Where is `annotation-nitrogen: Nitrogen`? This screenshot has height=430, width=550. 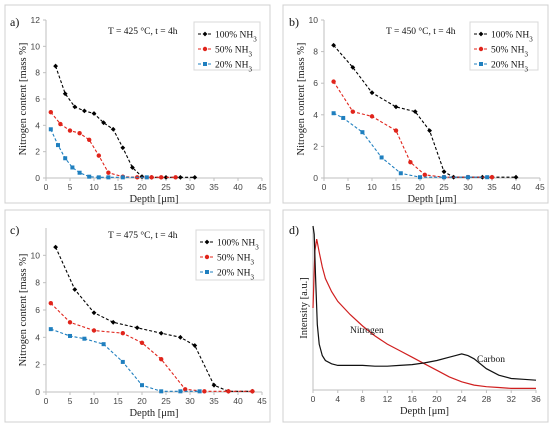 annotation-nitrogen: Nitrogen is located at coordinates (367, 331).